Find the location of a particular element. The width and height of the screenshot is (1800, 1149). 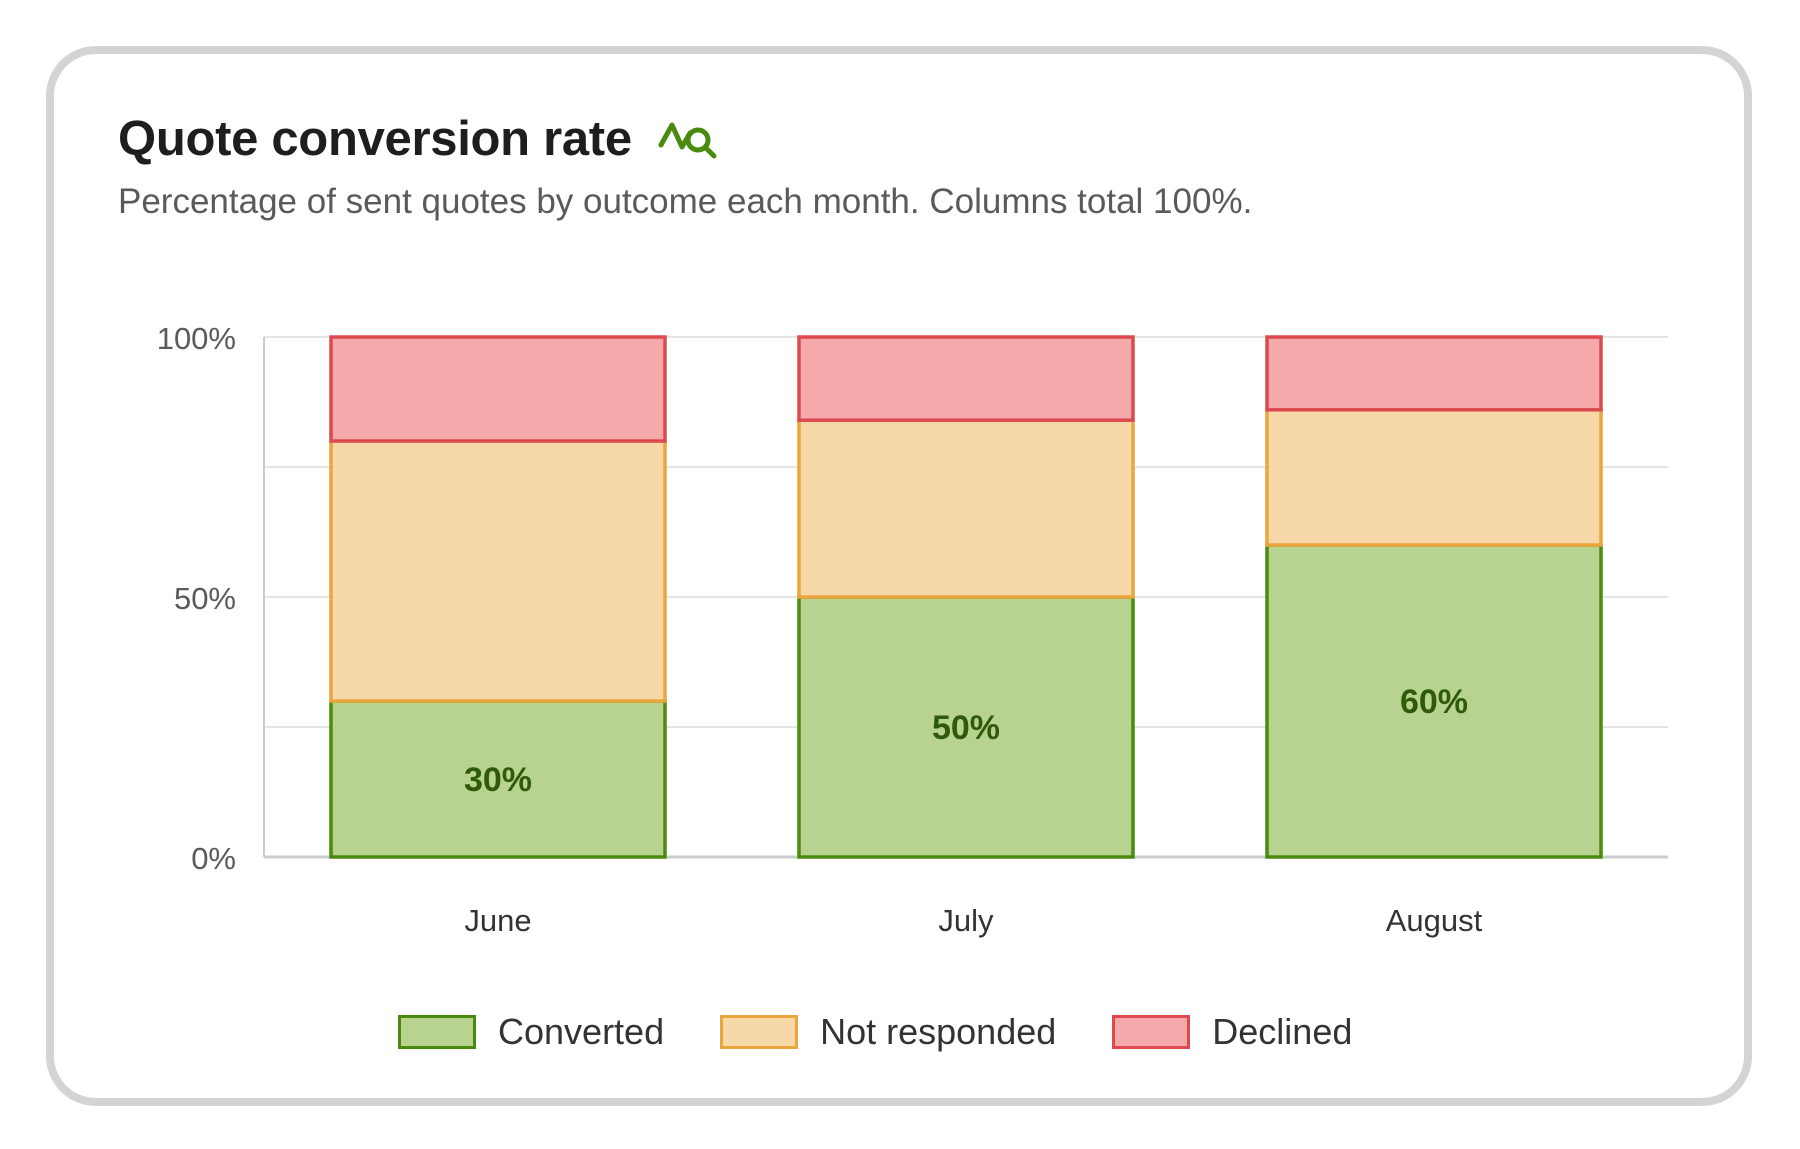

y-tick-label: 0% is located at coordinates (213, 858).